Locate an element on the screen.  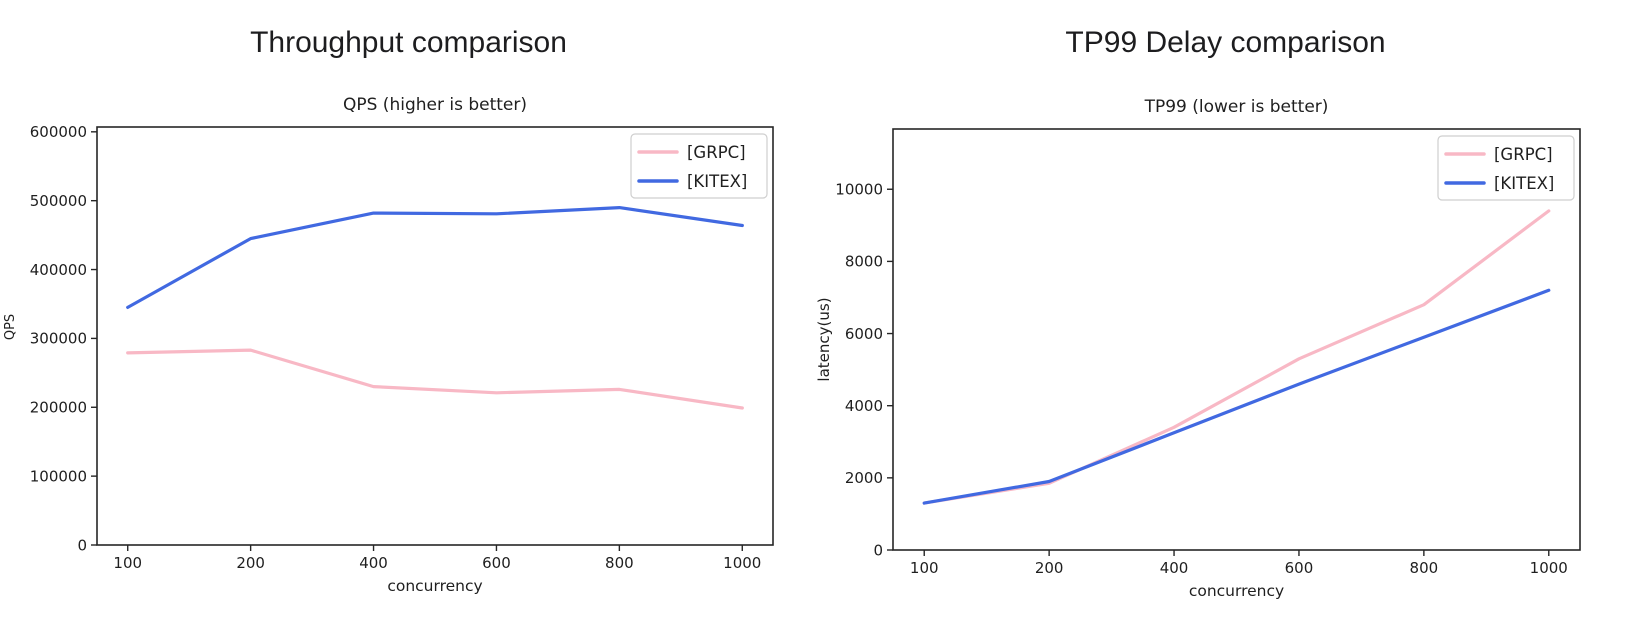
y-tick-label: 600000 is located at coordinates (58, 132).